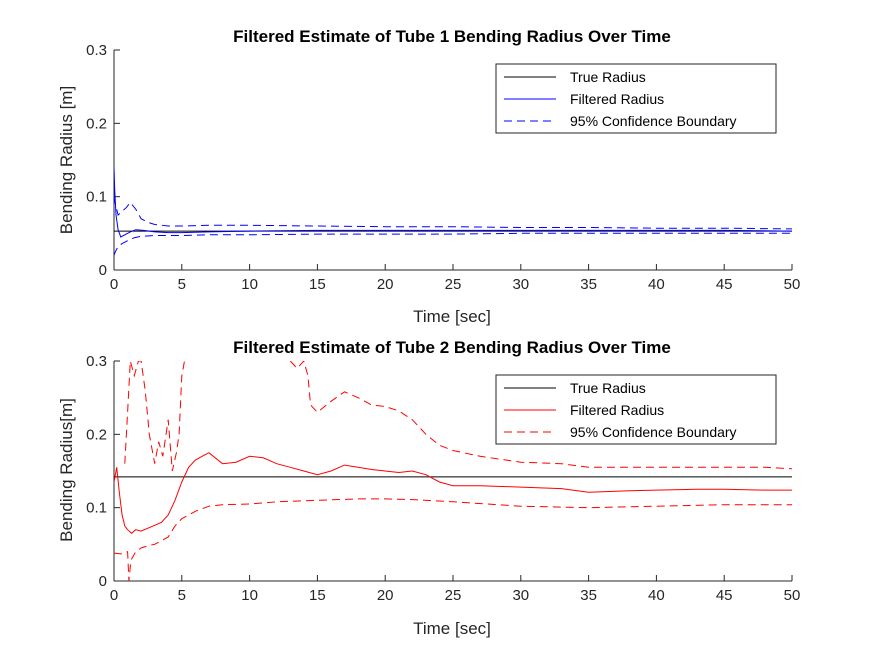  I want to click on y-axis-label: Bending Radius[m], so click(66, 470).